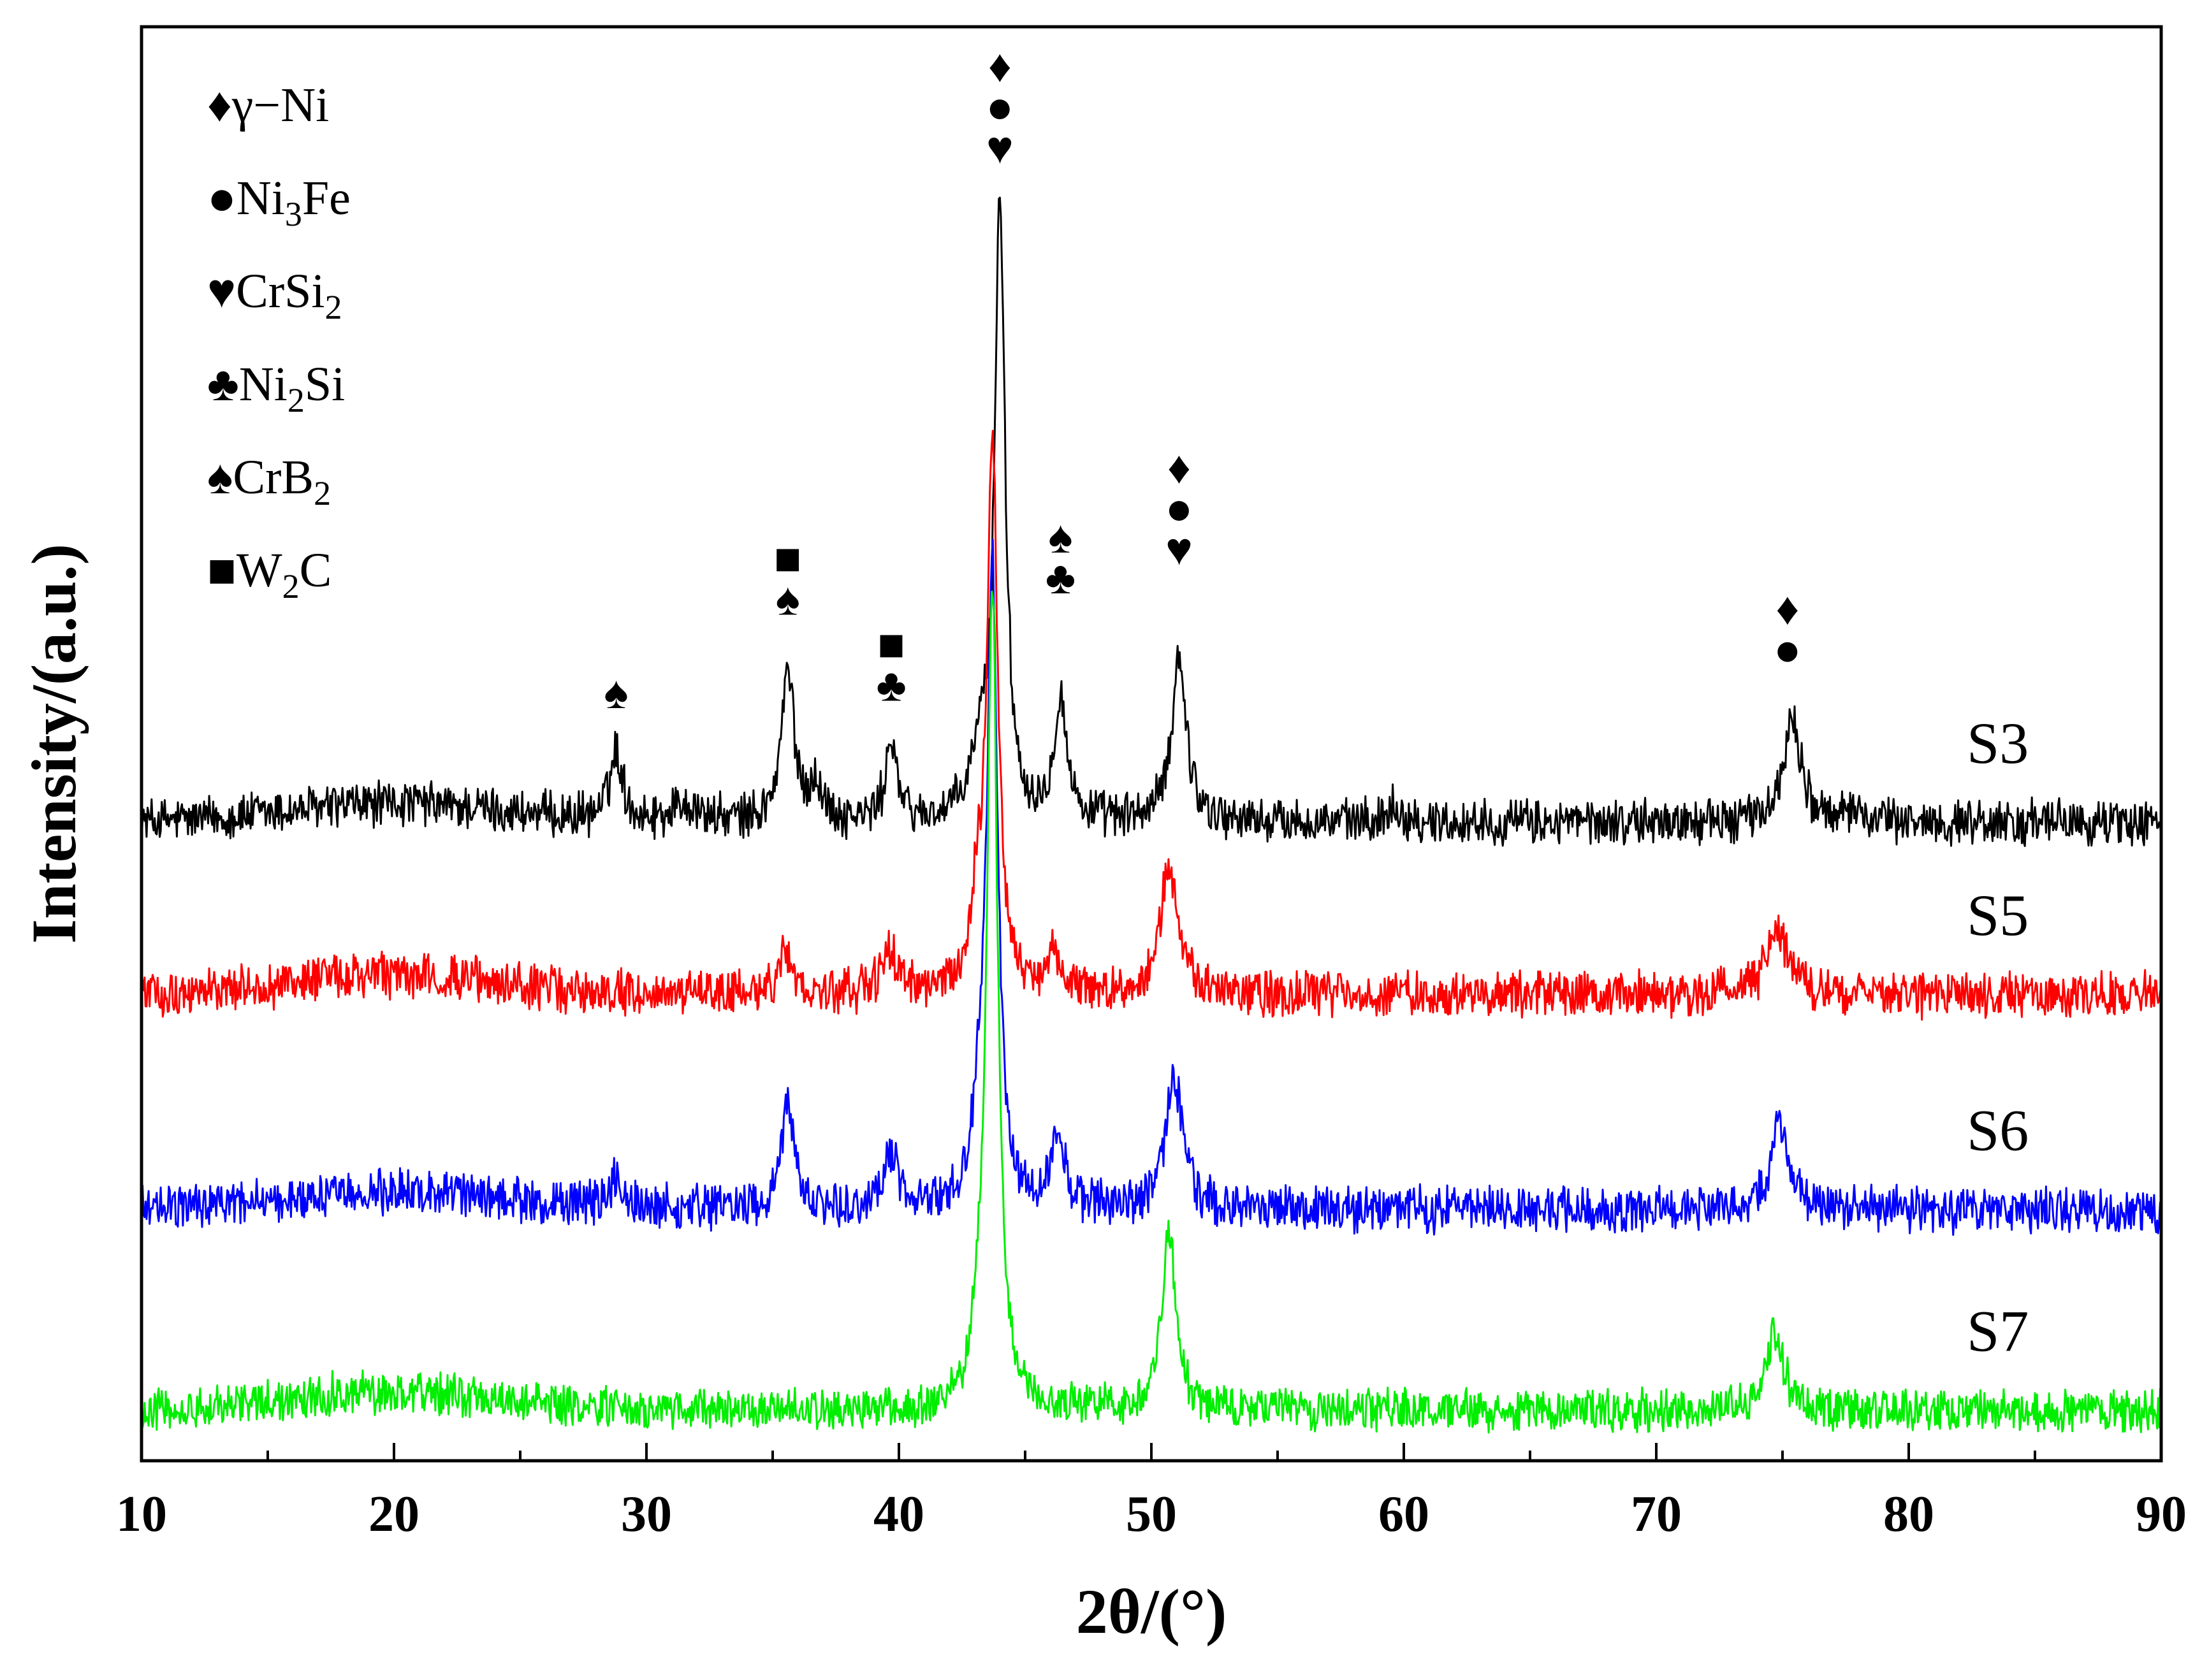 The image size is (2209, 1680). I want to click on x-tick-label: 10, so click(141, 1514).